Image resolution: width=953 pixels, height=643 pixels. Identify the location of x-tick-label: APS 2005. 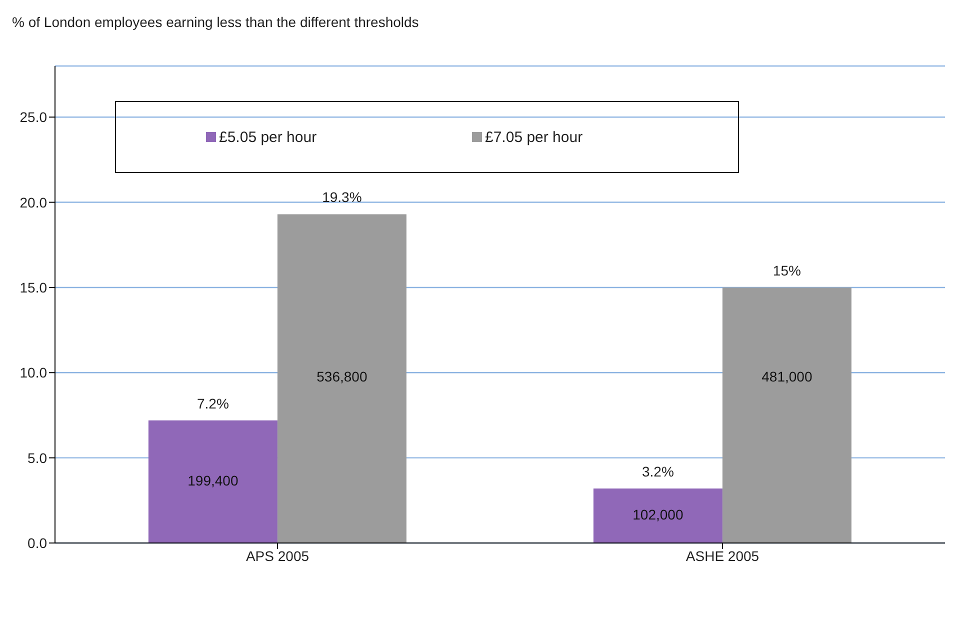
(278, 556).